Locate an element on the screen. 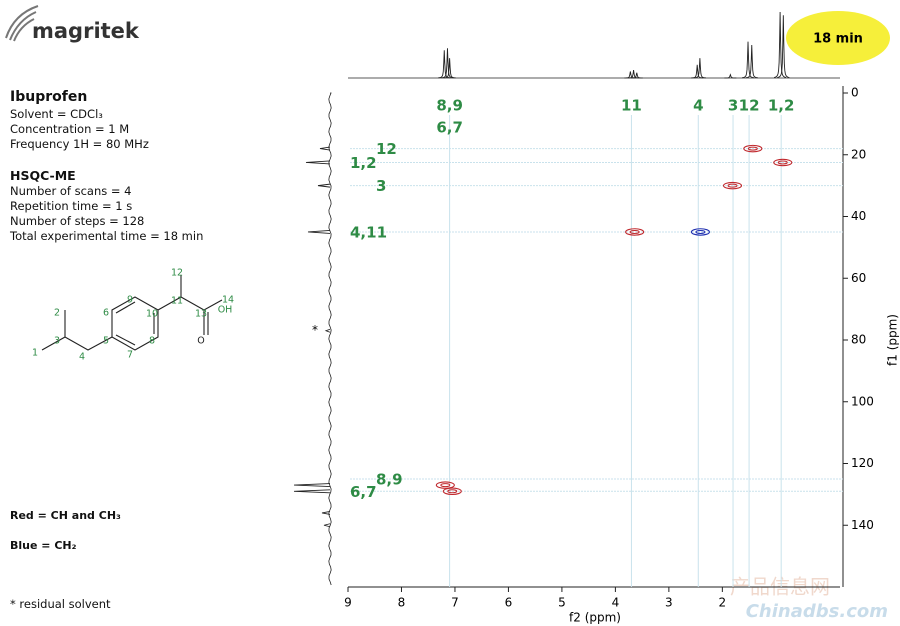  f2-peak-label: 8,9 is located at coordinates (449, 106).